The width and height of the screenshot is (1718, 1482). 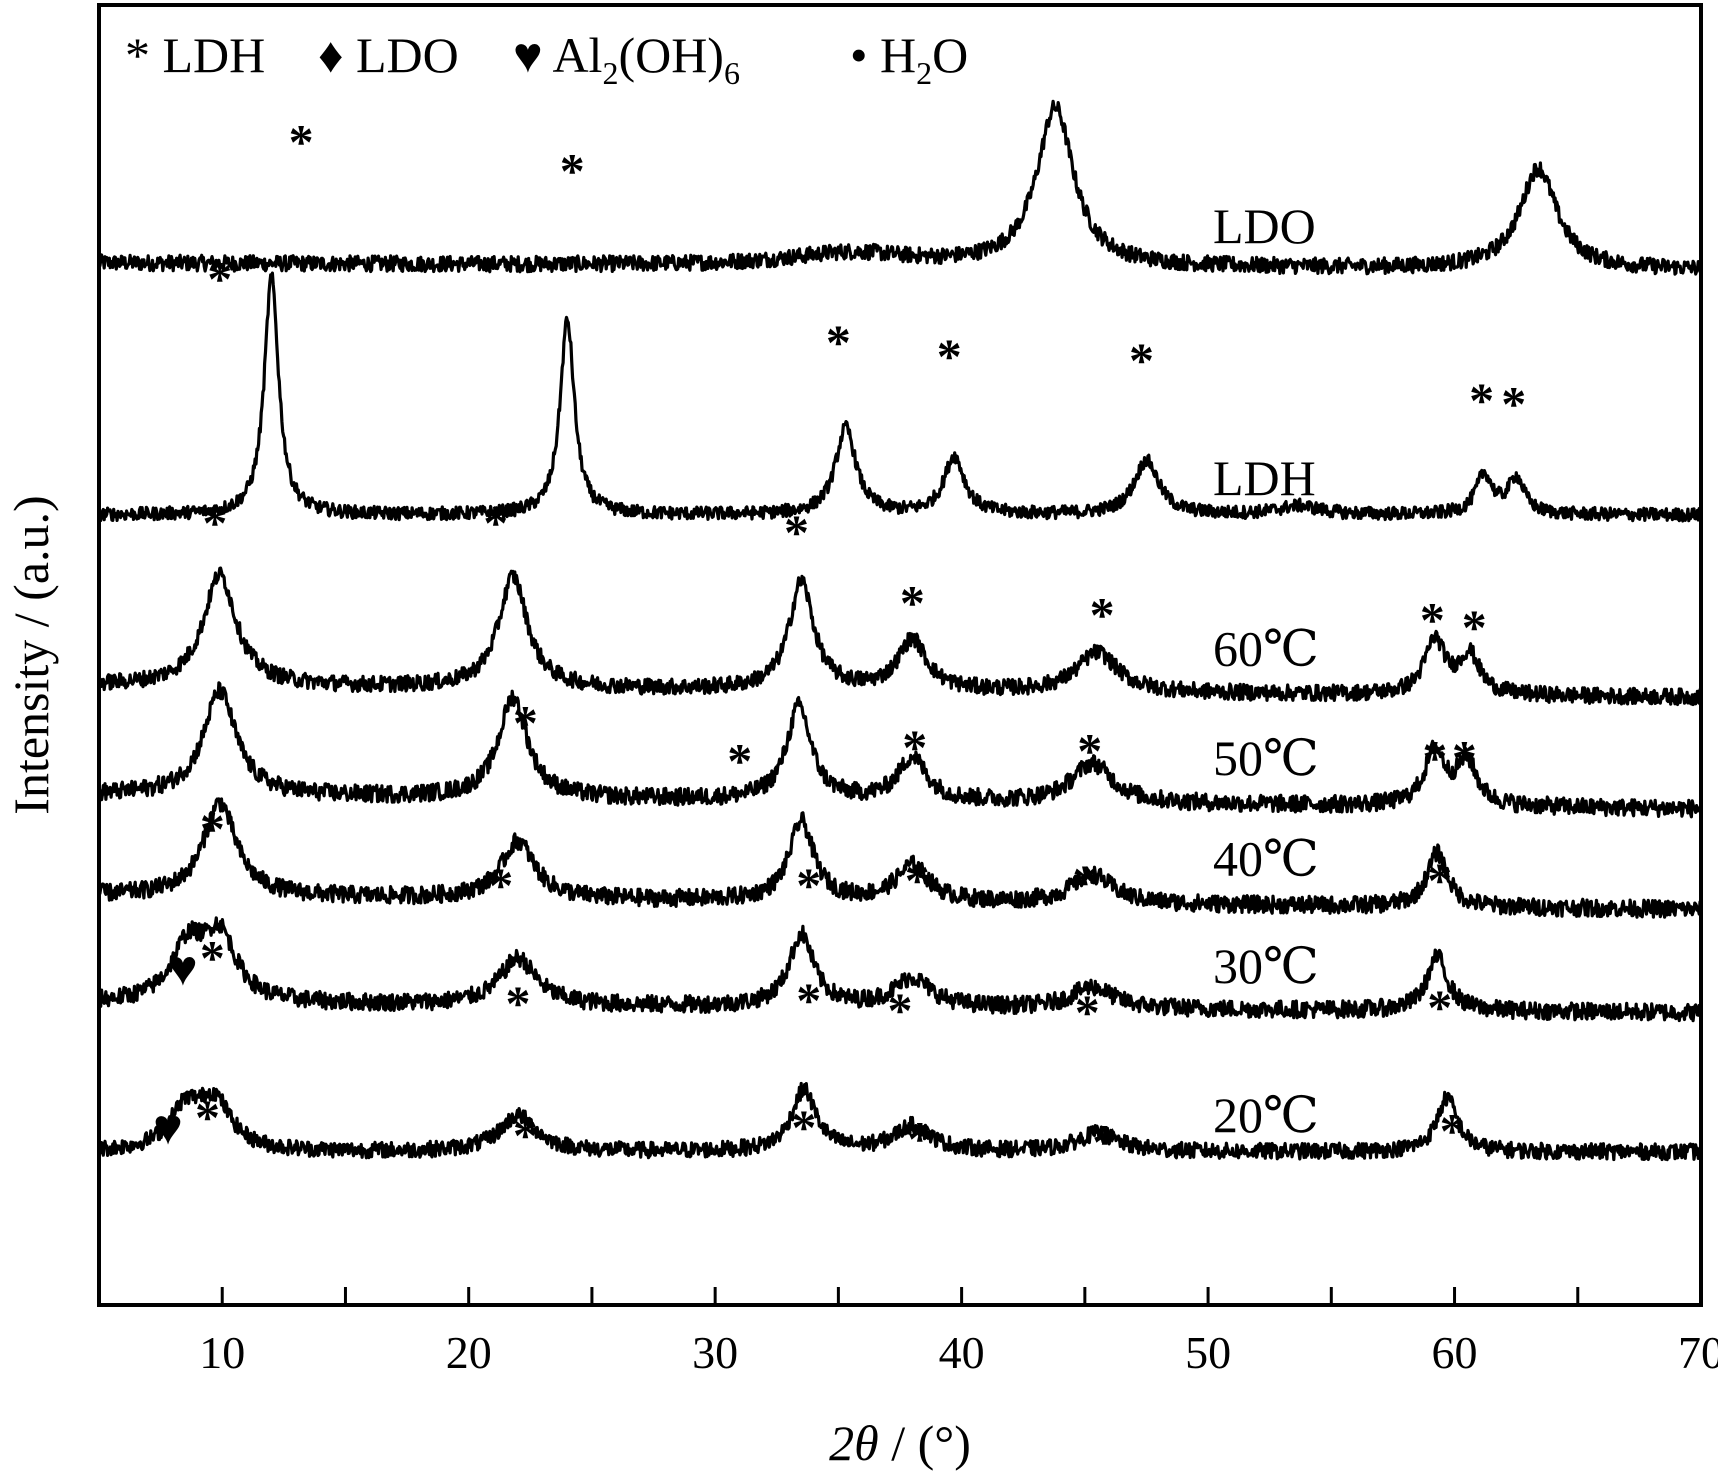 What do you see at coordinates (532, 55) in the screenshot?
I see `legend-symbol: ♥` at bounding box center [532, 55].